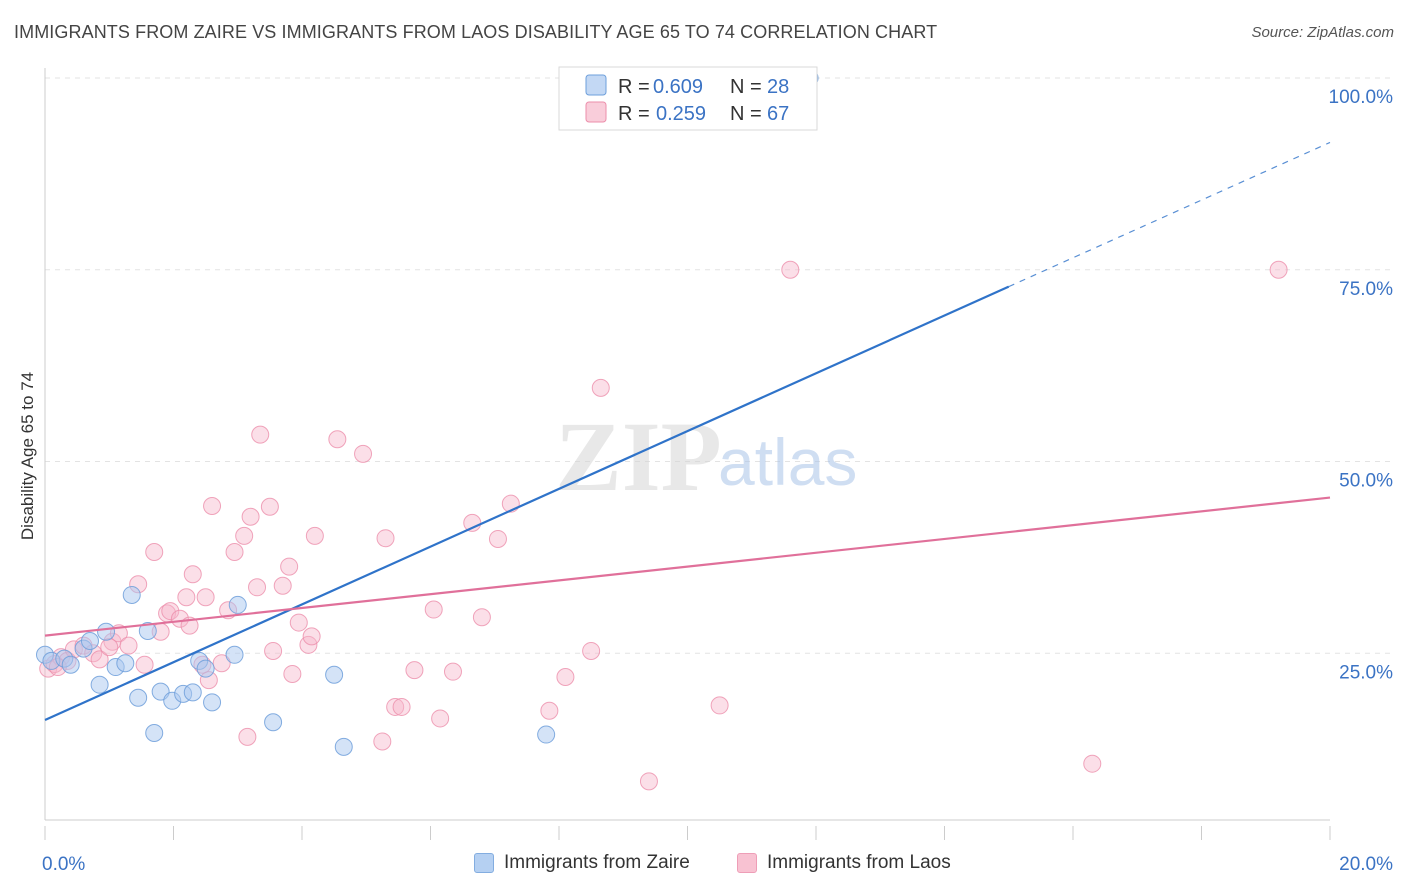 This screenshot has height=892, width=1406. What do you see at coordinates (746, 87) in the screenshot?
I see `legend-n-label-zaire: N =` at bounding box center [746, 87].